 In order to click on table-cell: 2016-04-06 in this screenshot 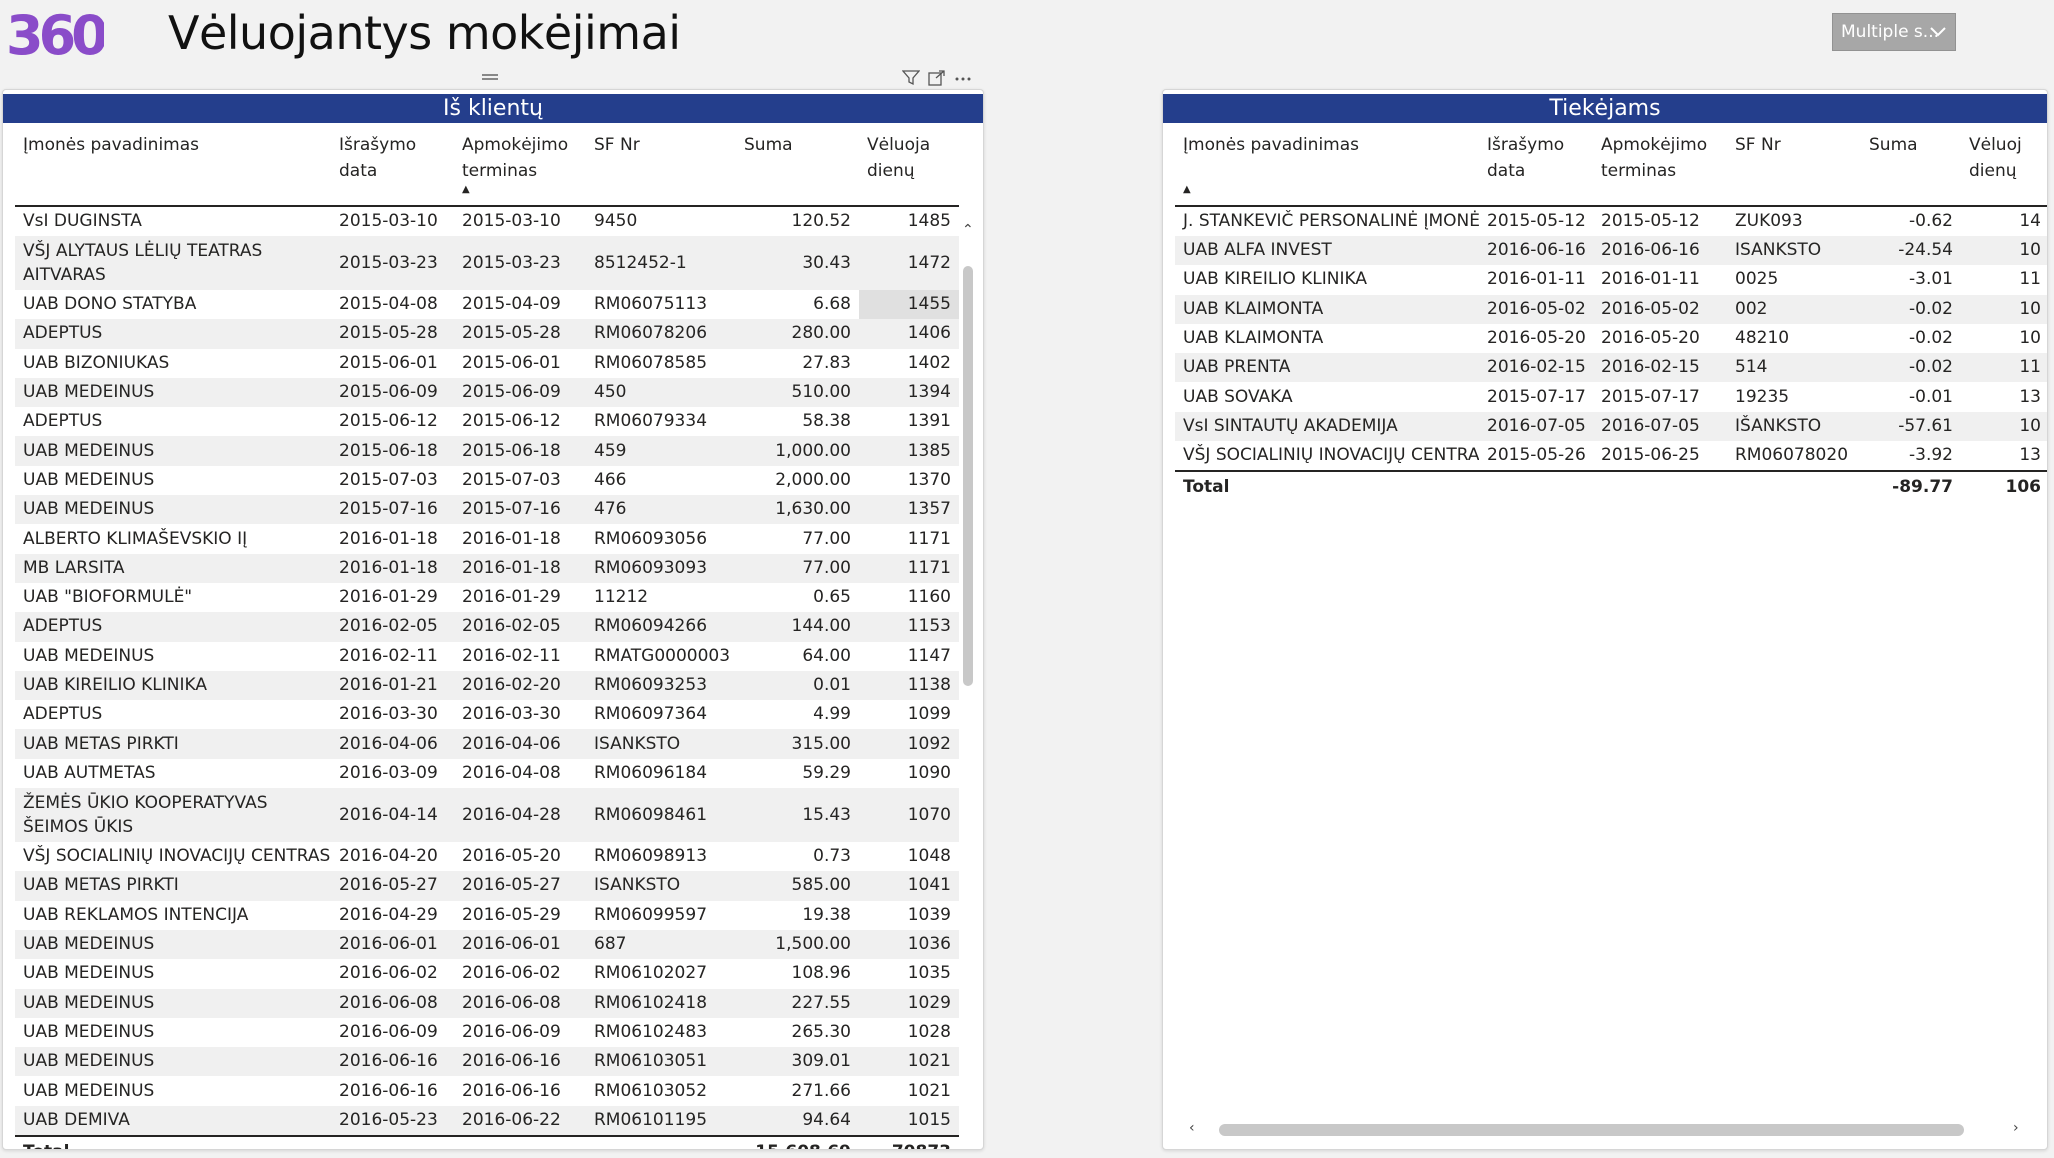, I will do `click(392, 744)`.